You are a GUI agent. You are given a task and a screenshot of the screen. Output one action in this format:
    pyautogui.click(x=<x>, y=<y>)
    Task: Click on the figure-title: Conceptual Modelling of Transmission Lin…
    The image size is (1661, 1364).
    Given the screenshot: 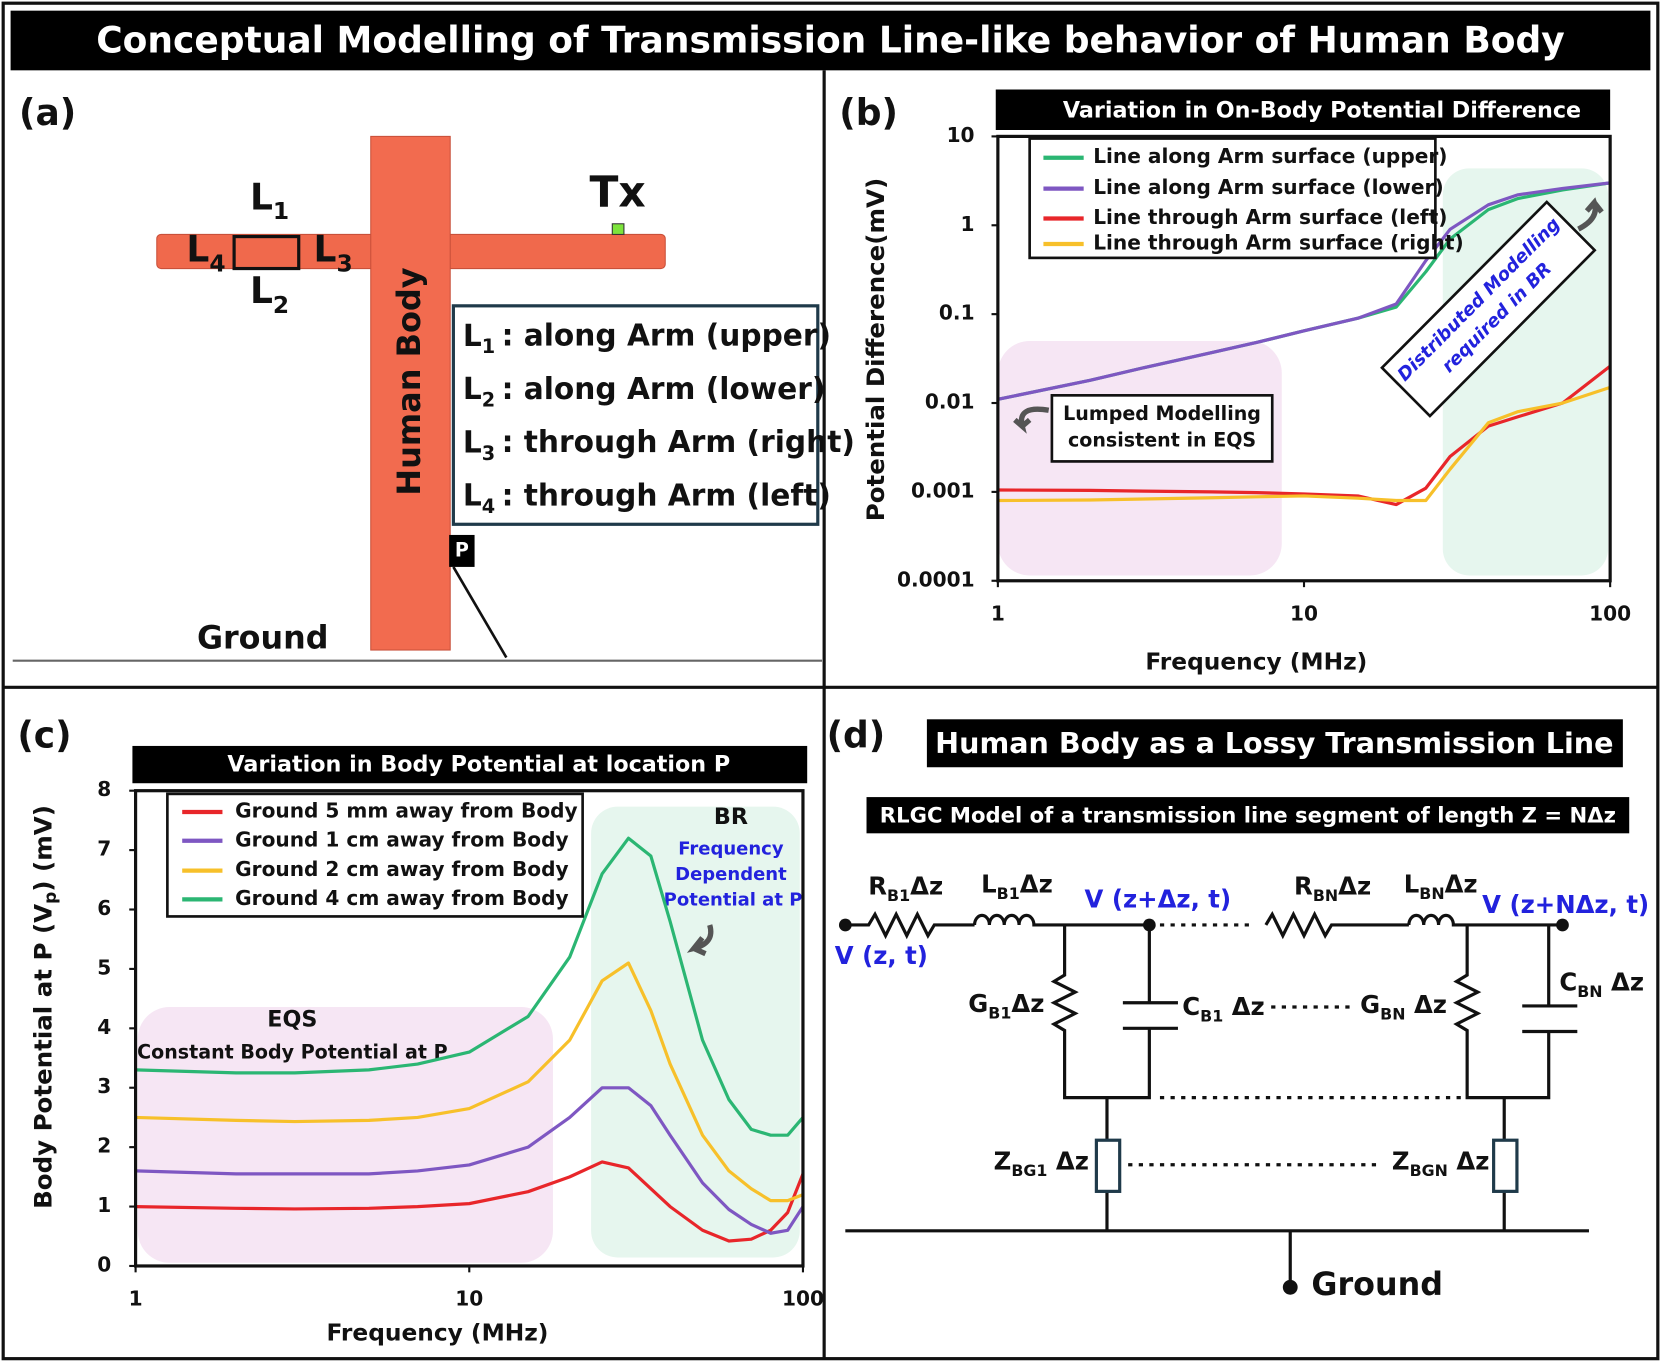 What is the action you would take?
    pyautogui.click(x=830, y=40)
    